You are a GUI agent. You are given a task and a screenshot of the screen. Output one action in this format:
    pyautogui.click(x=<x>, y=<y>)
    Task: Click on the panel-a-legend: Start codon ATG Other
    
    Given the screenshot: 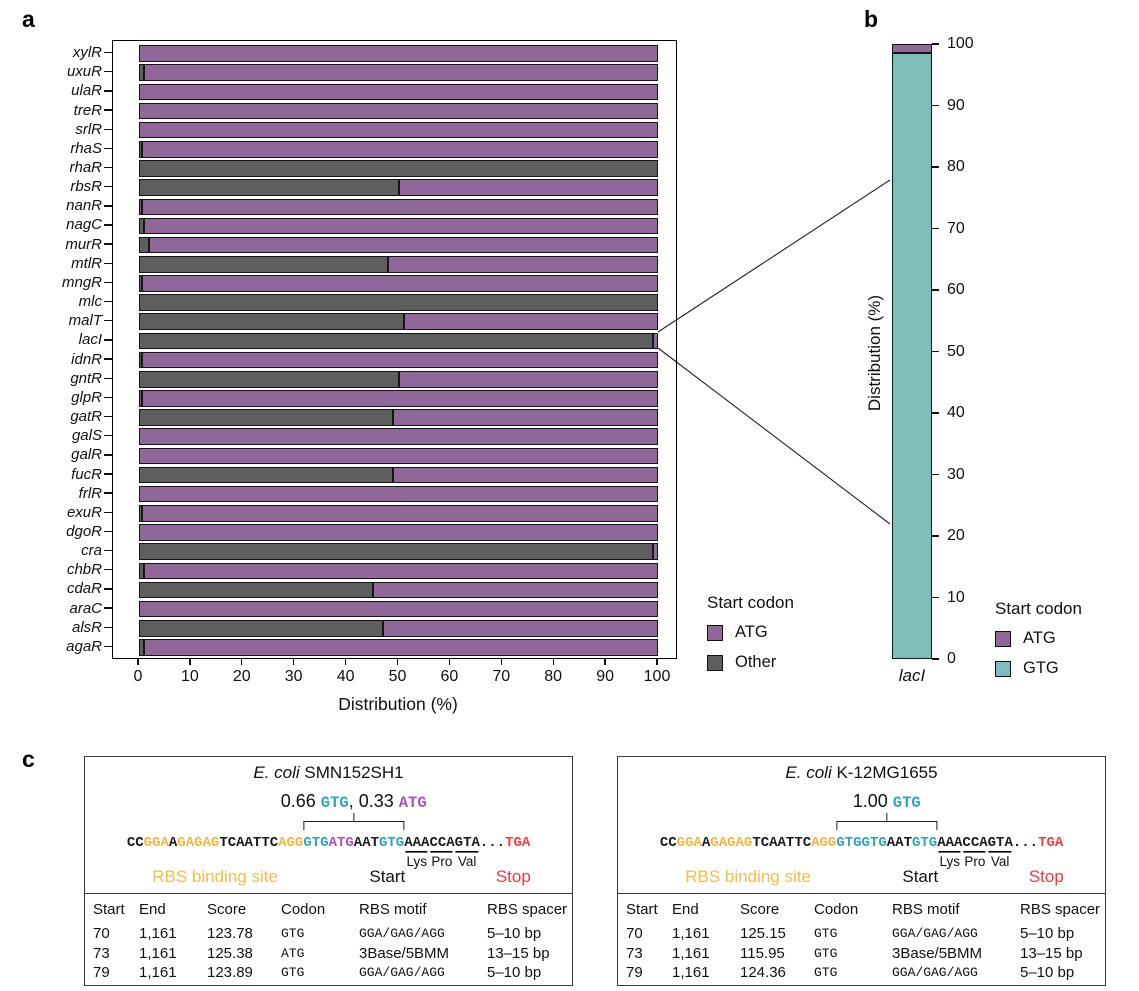 What is the action you would take?
    pyautogui.click(x=750, y=638)
    